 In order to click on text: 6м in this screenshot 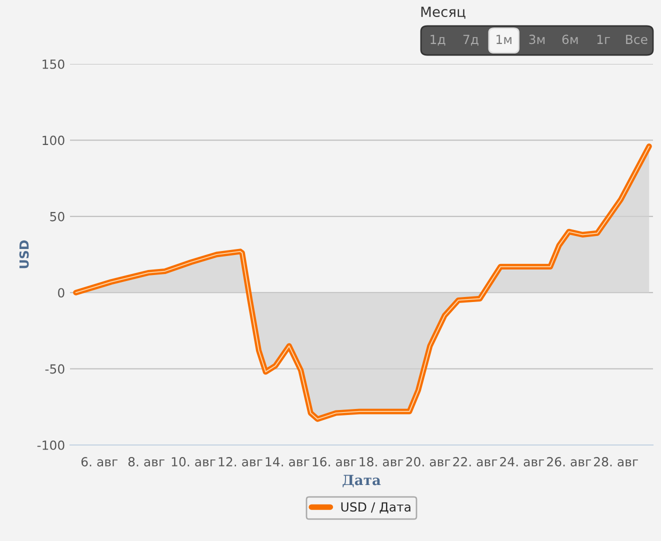, I will do `click(570, 39)`.